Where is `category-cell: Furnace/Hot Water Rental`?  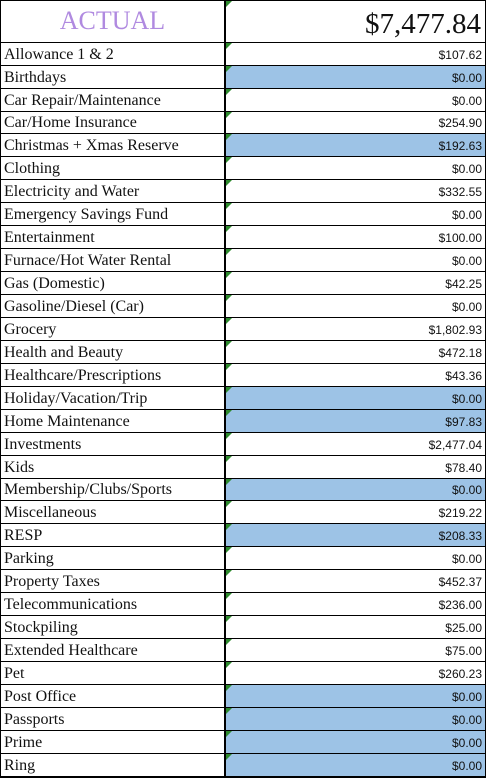 category-cell: Furnace/Hot Water Rental is located at coordinates (113, 260).